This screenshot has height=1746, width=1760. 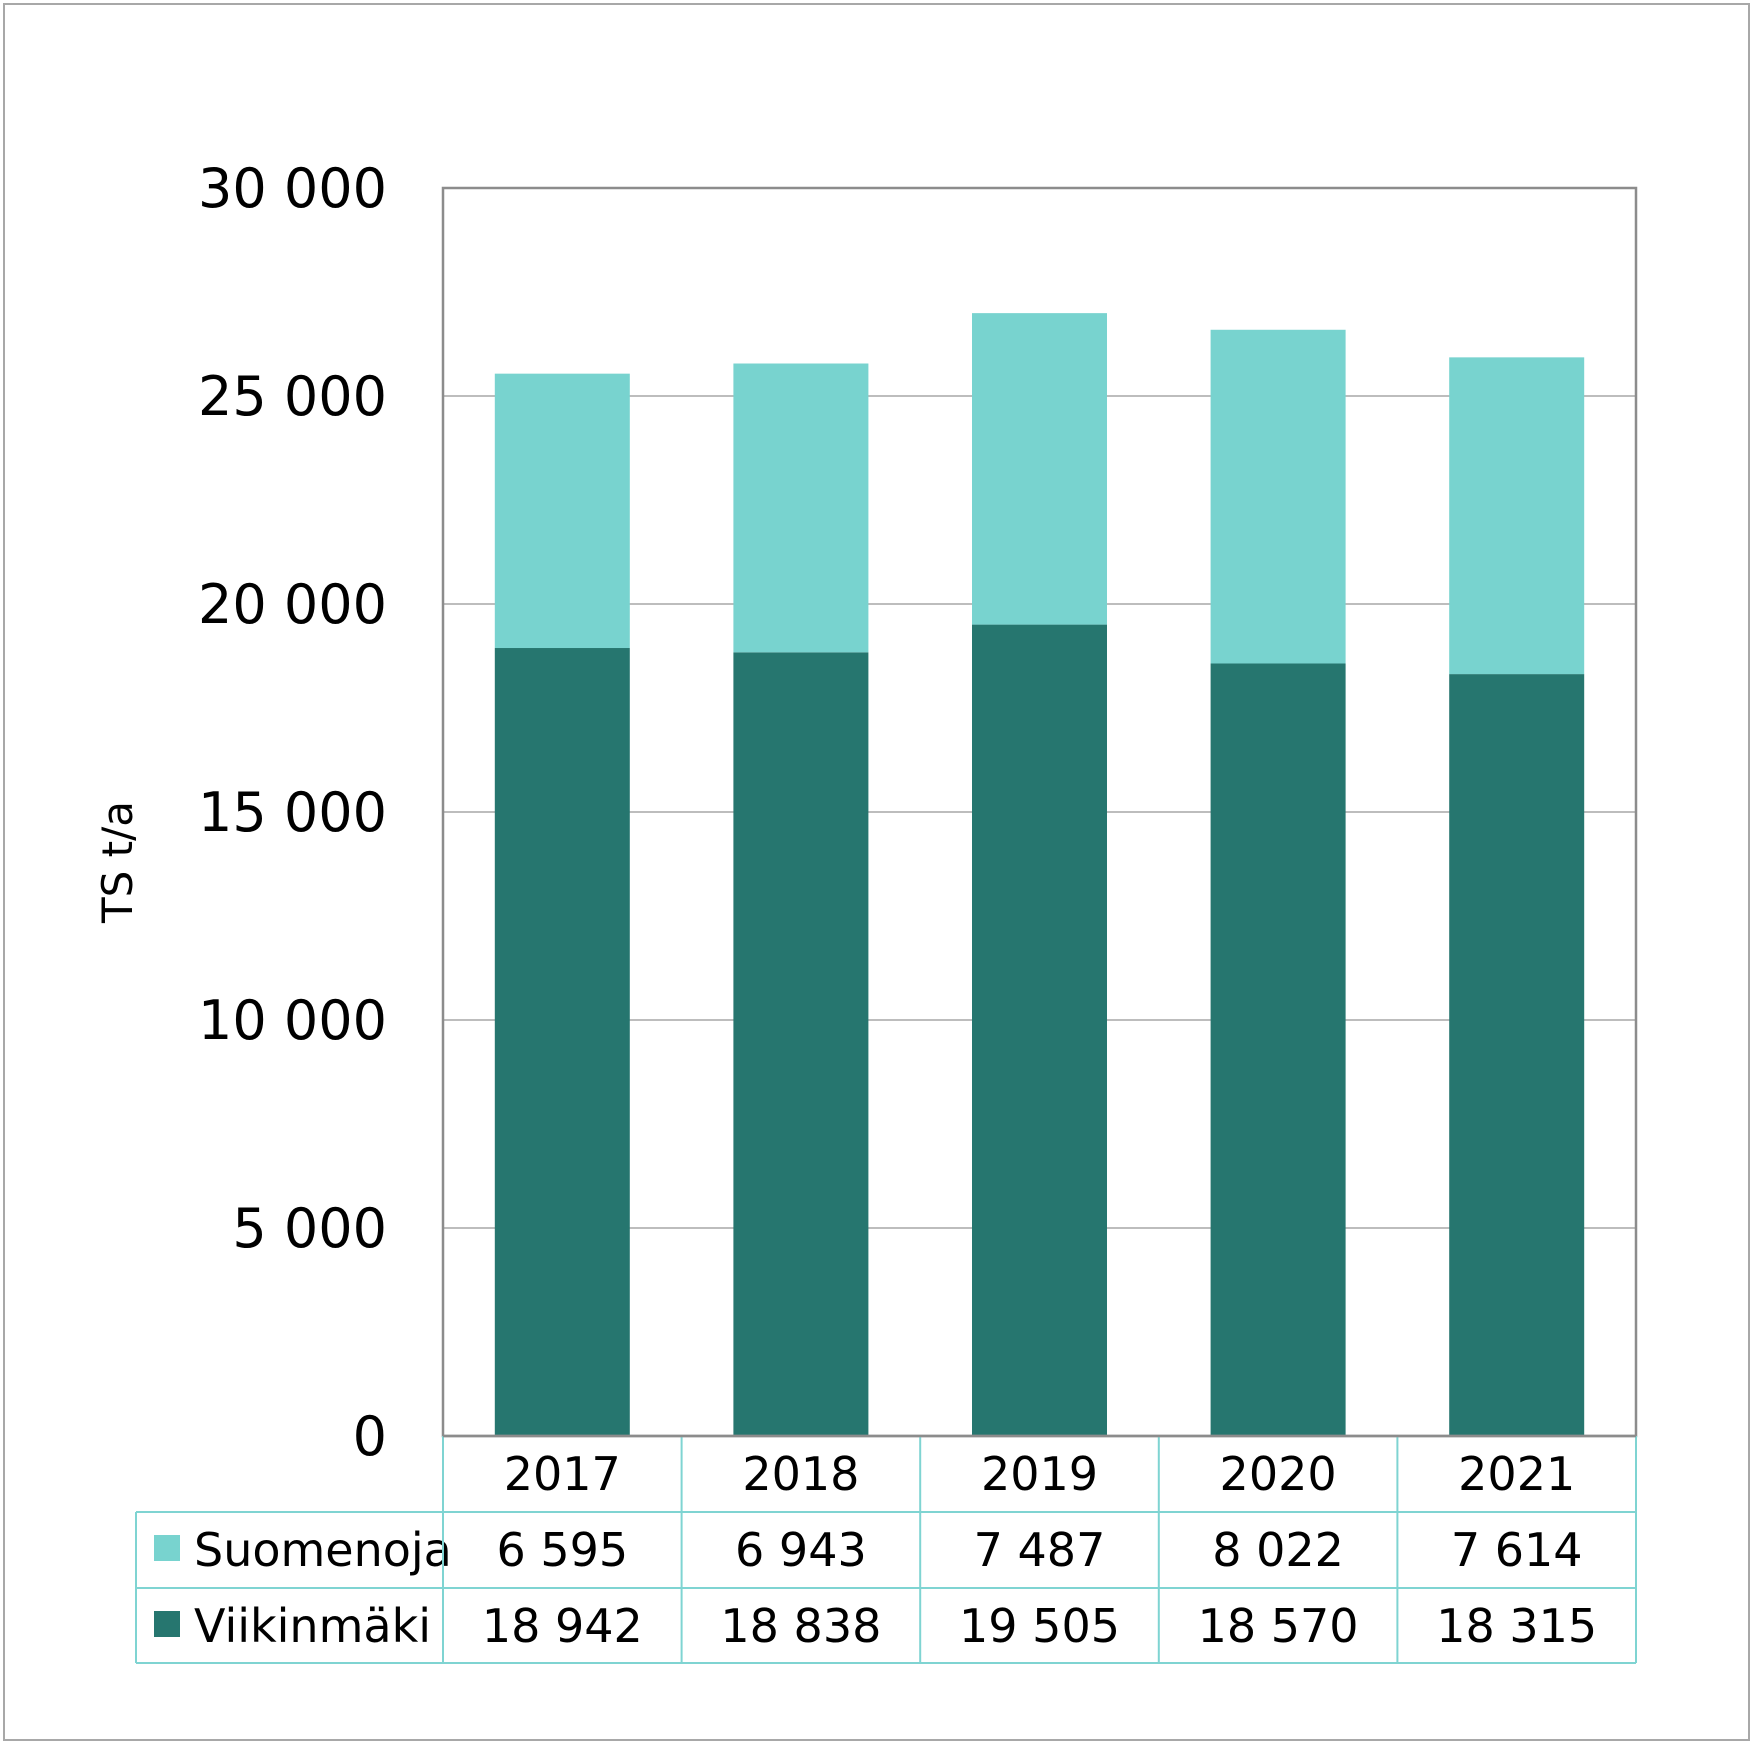 I want to click on table-category-label: 2017, so click(x=562, y=1474).